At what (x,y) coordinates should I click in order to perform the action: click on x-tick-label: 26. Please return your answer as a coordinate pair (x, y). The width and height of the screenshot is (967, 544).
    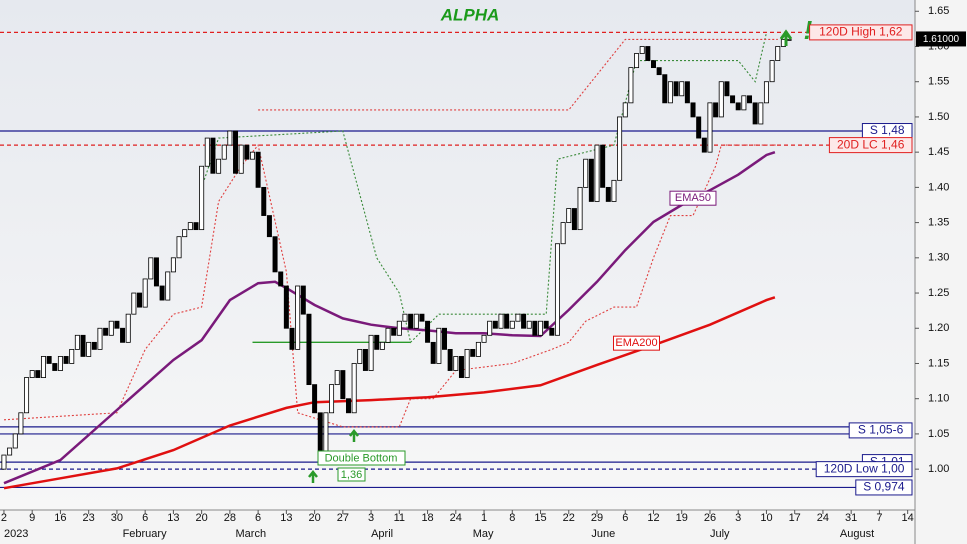
    Looking at the image, I should click on (710, 518).